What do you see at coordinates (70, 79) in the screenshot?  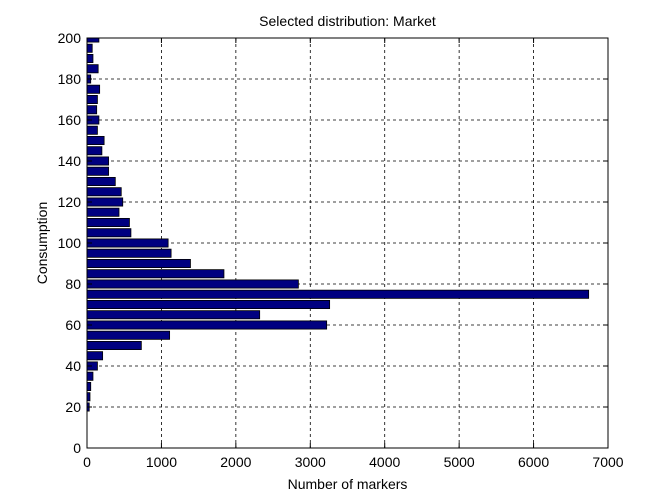 I see `y-tick-label: 180` at bounding box center [70, 79].